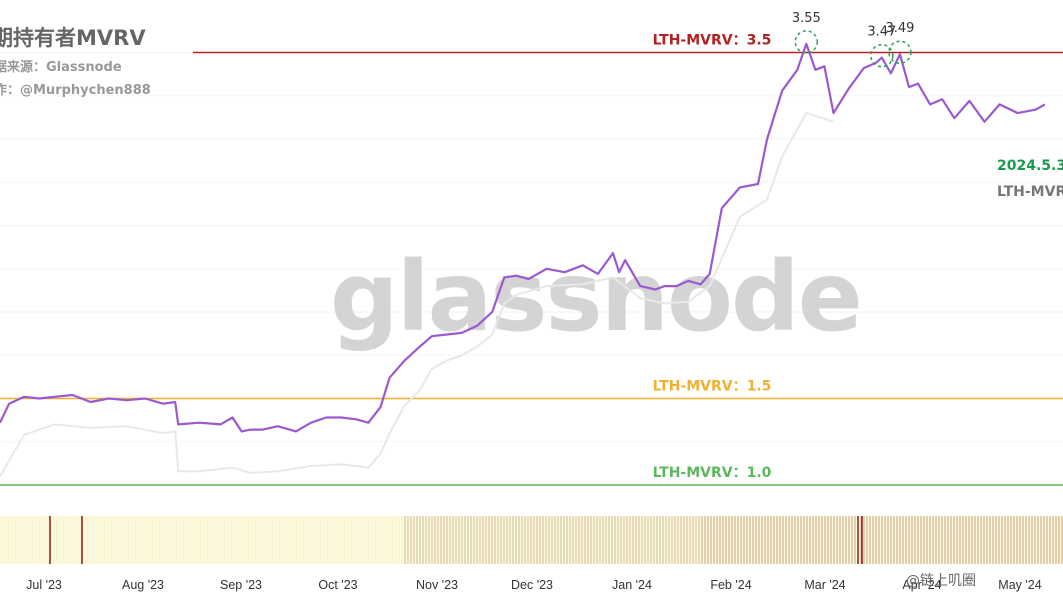 The image size is (1063, 597). I want to click on x-tick-label: Aug '23, so click(143, 585).